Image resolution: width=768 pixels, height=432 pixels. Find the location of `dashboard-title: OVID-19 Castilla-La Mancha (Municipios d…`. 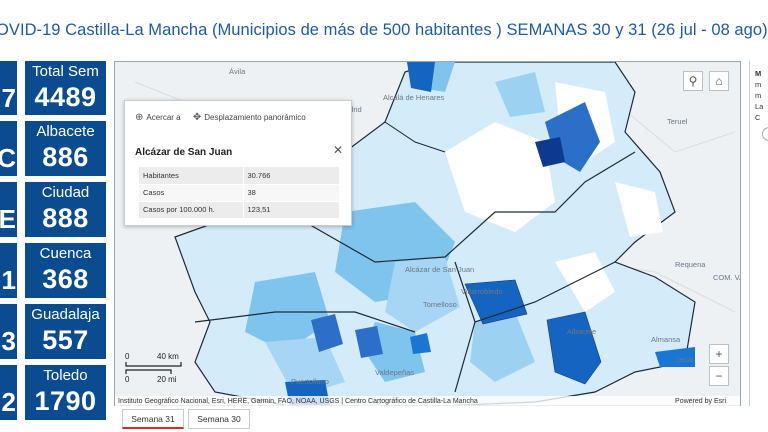

dashboard-title: OVID-19 Castilla-La Mancha (Municipios d… is located at coordinates (384, 30).